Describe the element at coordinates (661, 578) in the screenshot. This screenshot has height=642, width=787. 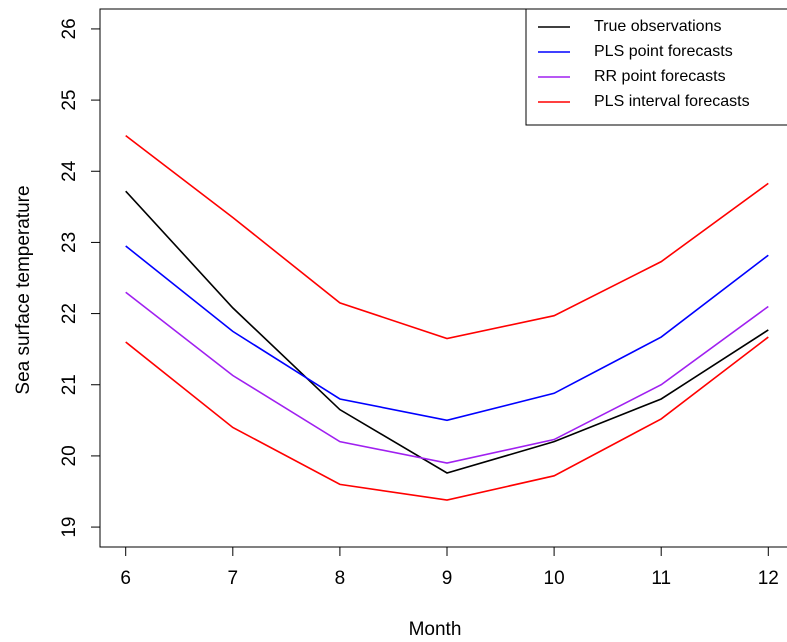
I see `x-tick-label: 11` at that location.